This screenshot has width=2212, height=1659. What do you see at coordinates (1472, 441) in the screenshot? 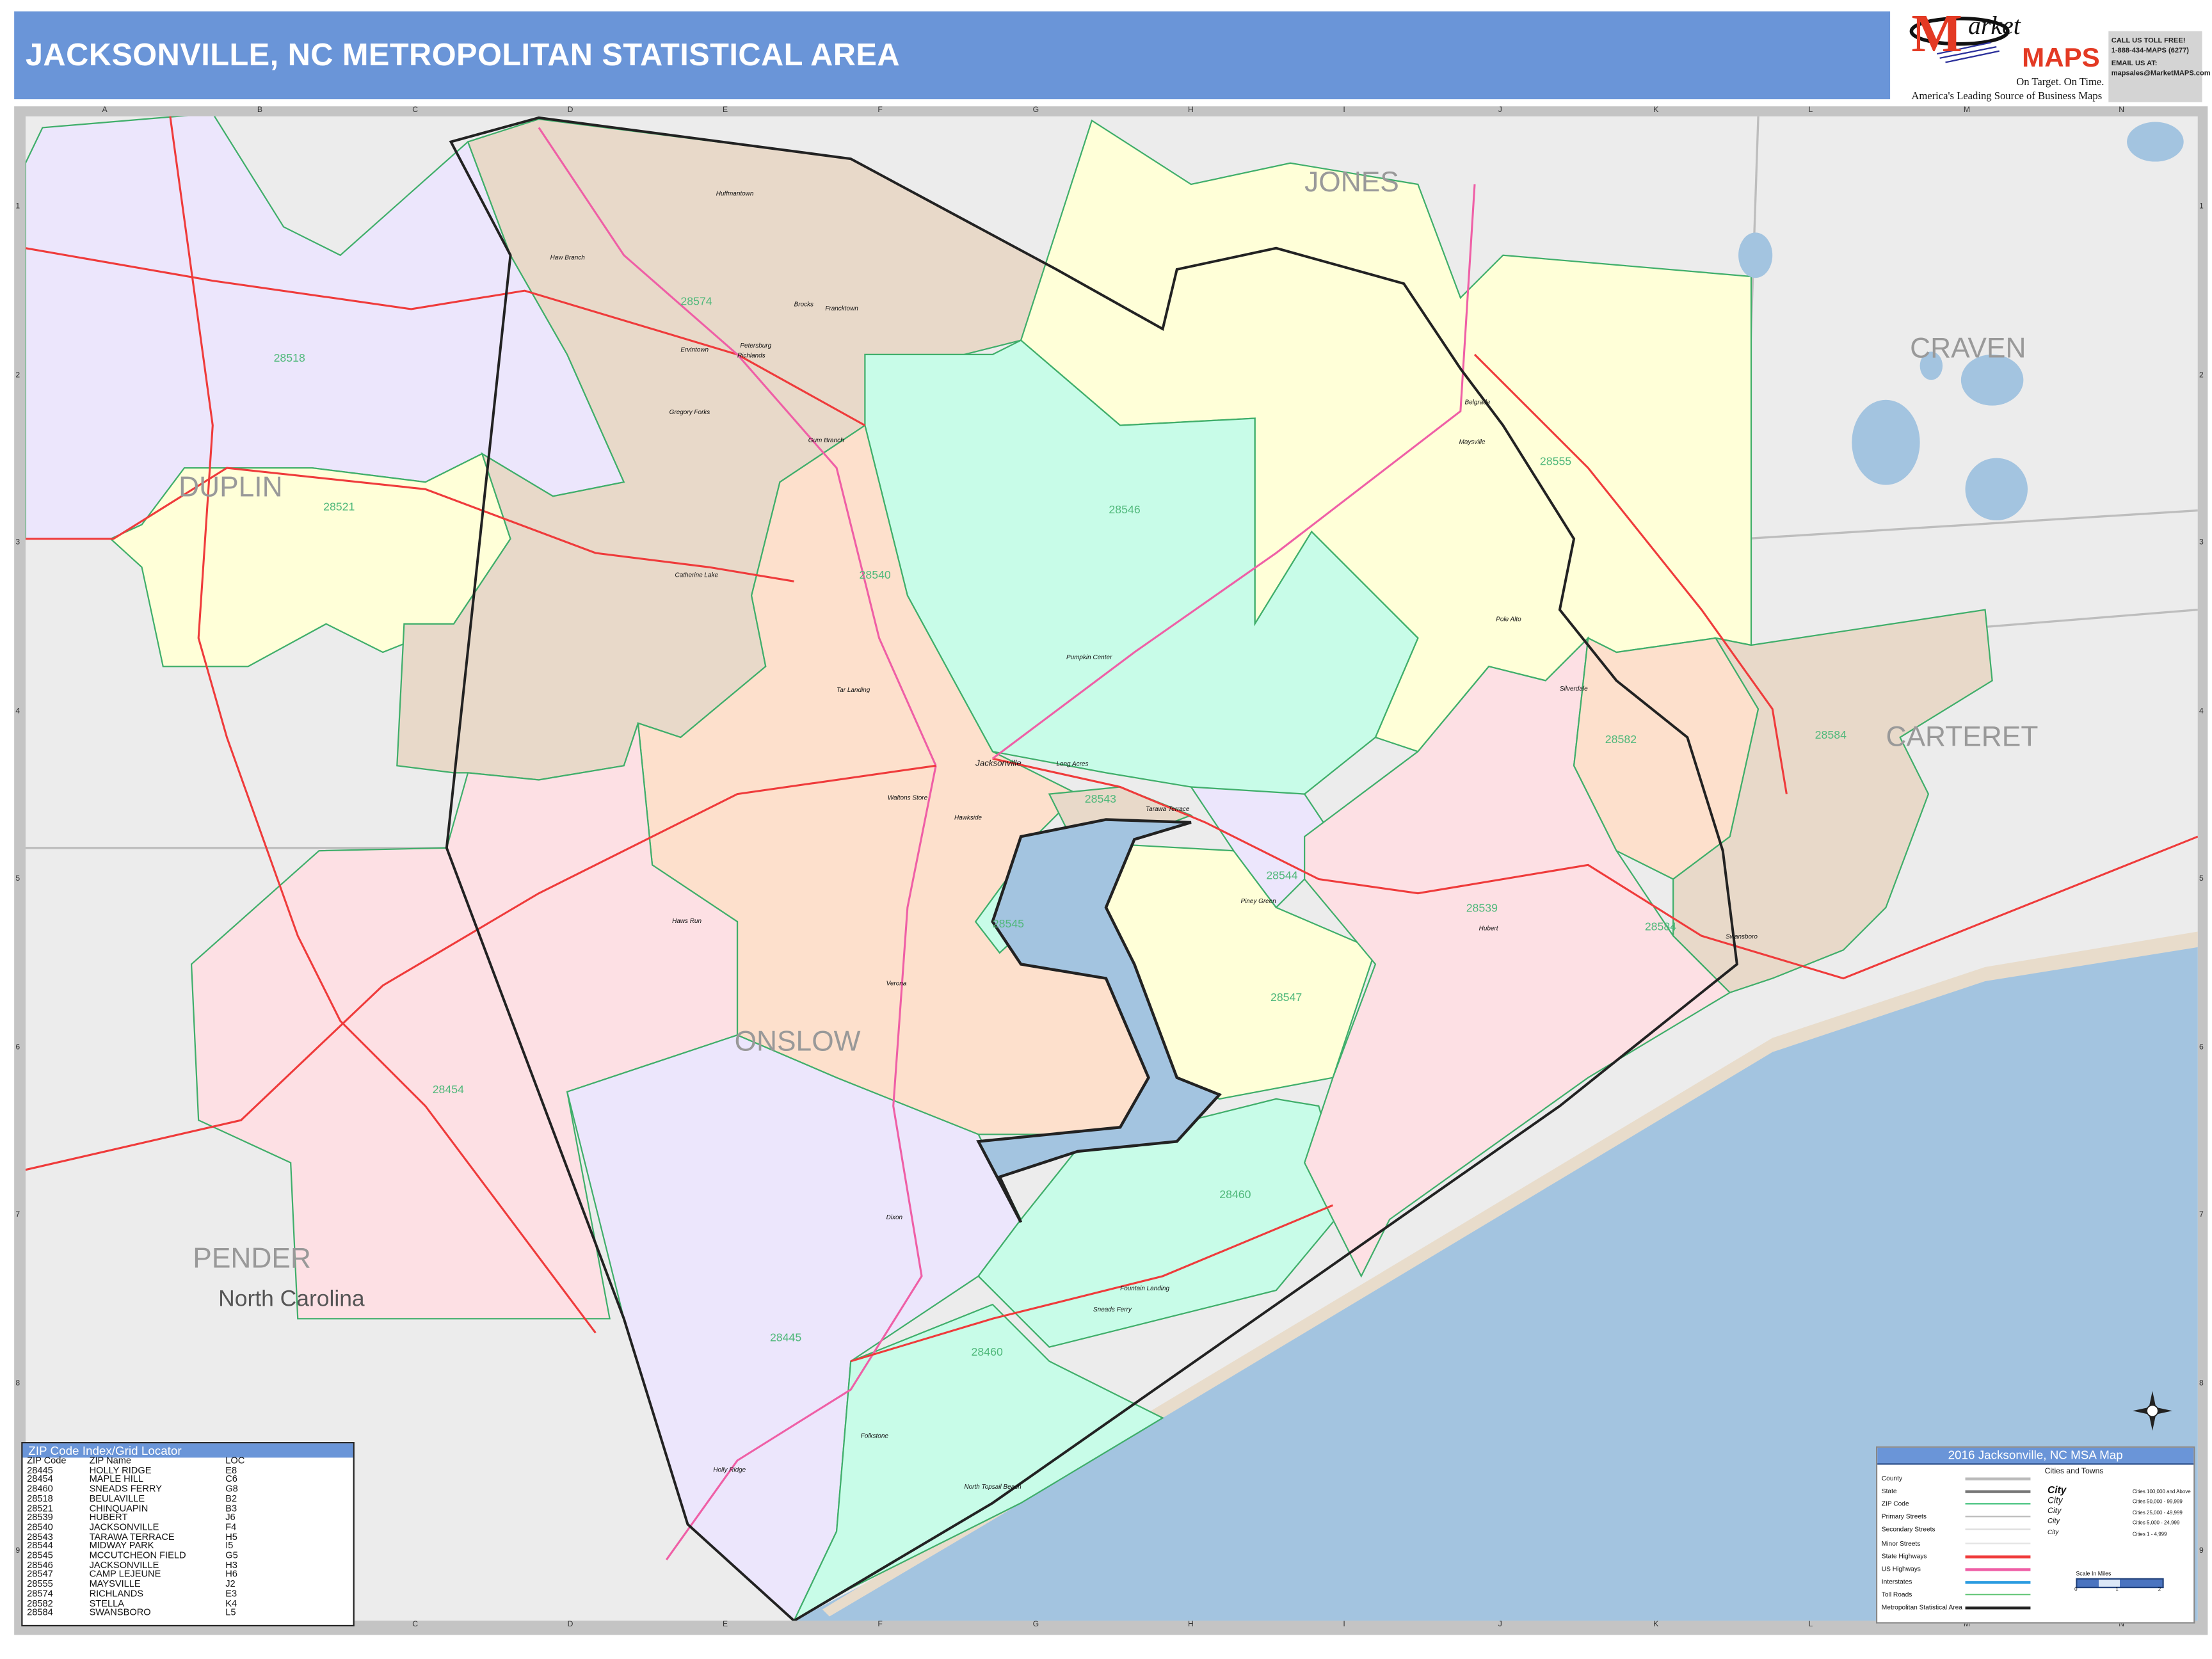
I see `place-label: Maysville` at bounding box center [1472, 441].